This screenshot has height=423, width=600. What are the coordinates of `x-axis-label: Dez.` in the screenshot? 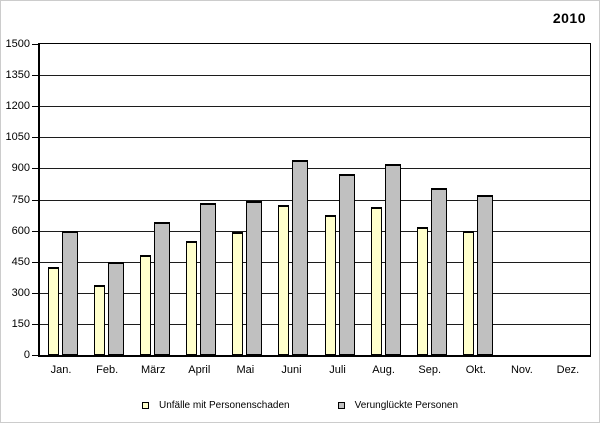 It's located at (568, 370).